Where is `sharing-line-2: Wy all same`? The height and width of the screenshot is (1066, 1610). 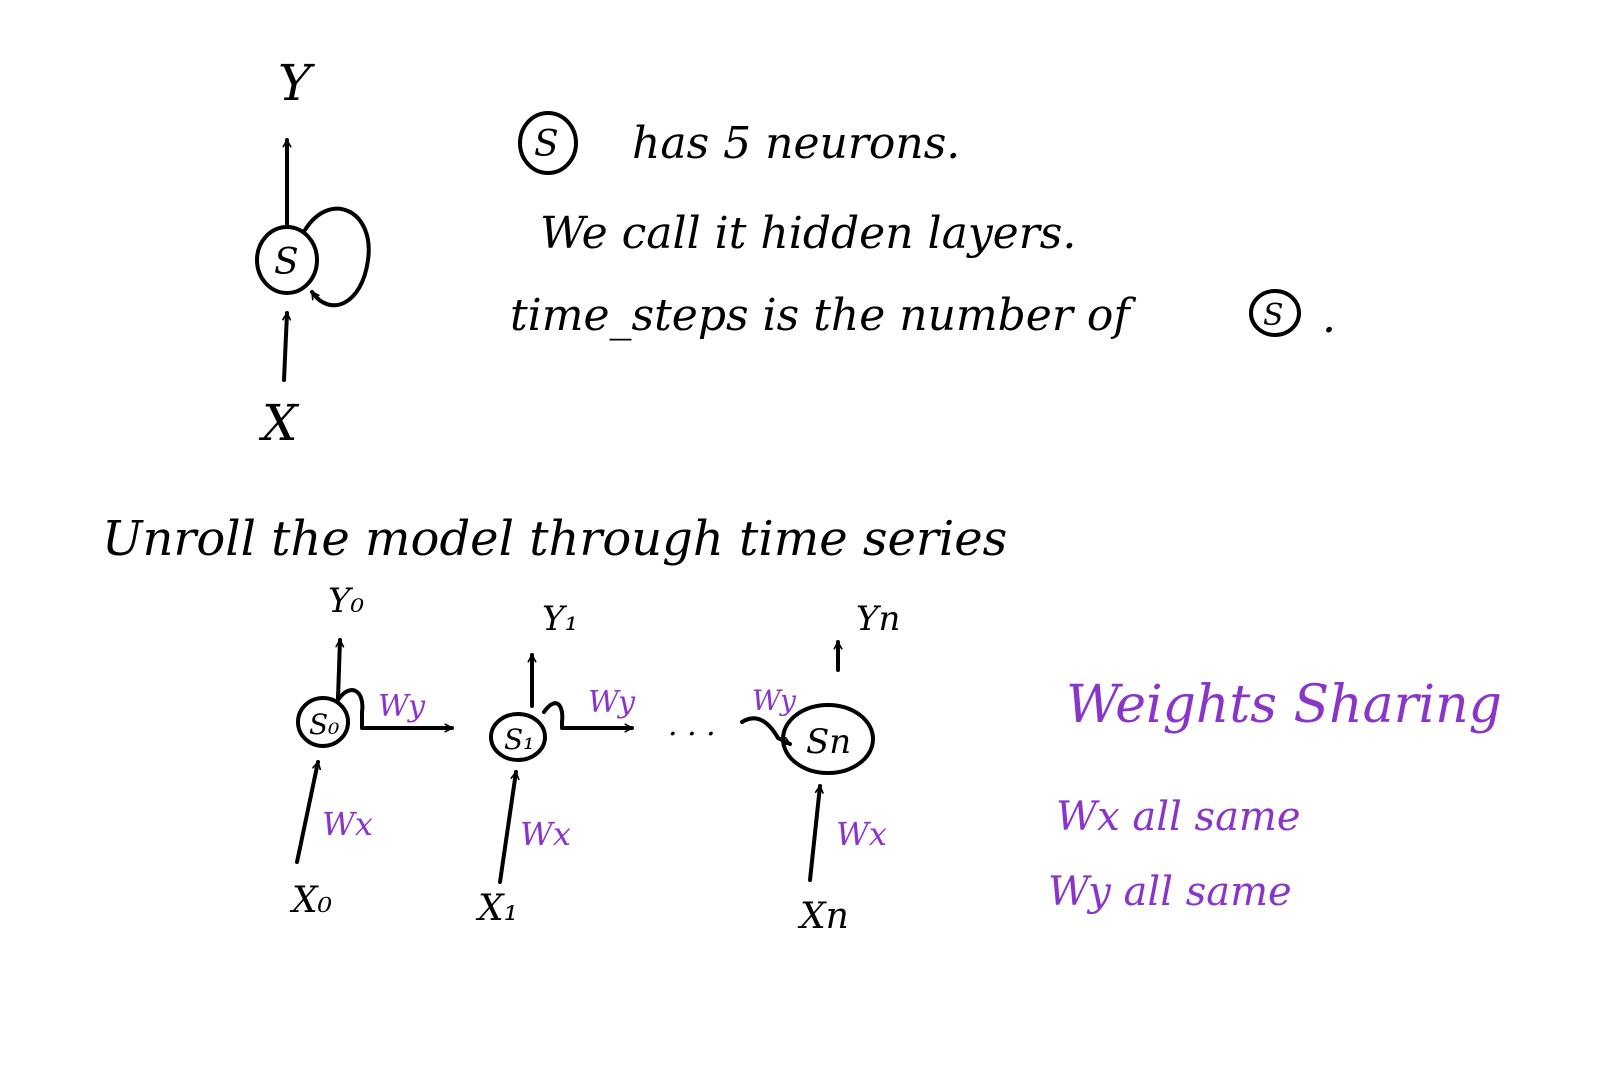
sharing-line-2: Wy all same is located at coordinates (1170, 892).